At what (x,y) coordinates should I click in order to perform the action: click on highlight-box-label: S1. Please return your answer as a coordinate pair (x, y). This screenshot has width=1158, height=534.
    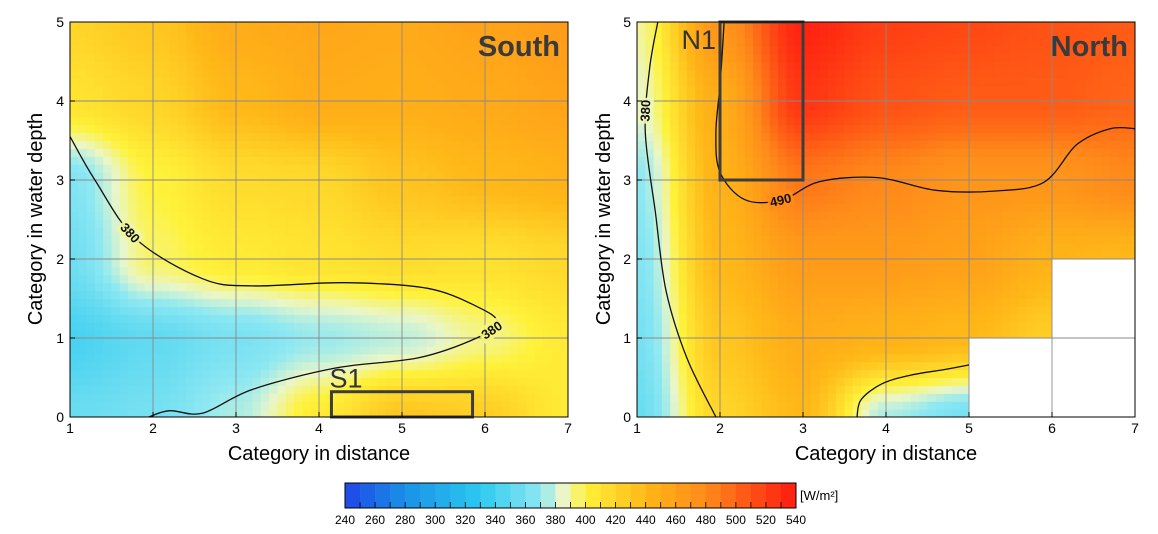
    Looking at the image, I should click on (345, 379).